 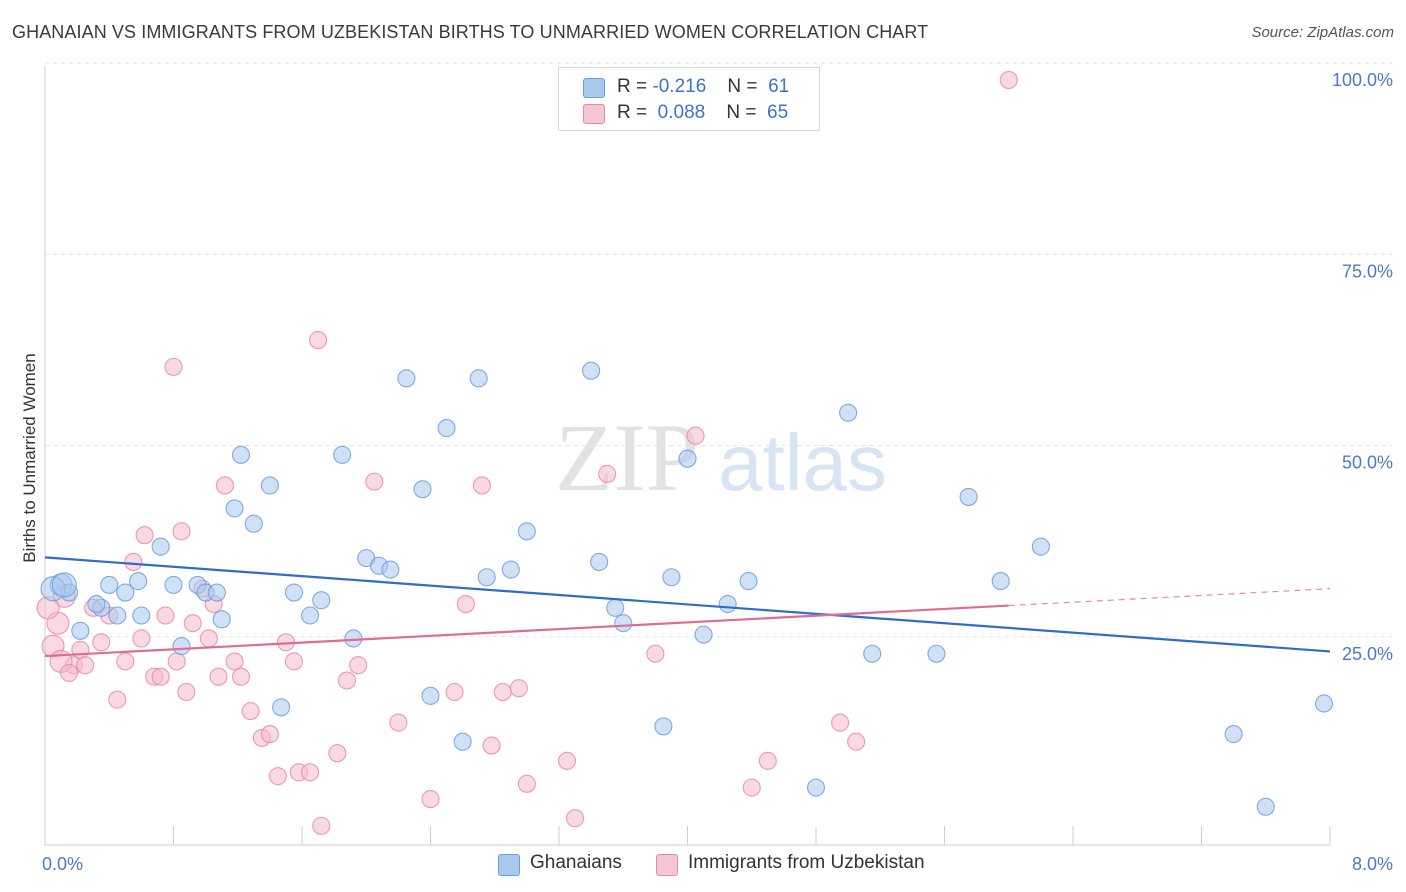 I want to click on trend-line-ghanaians, so click(x=687, y=604).